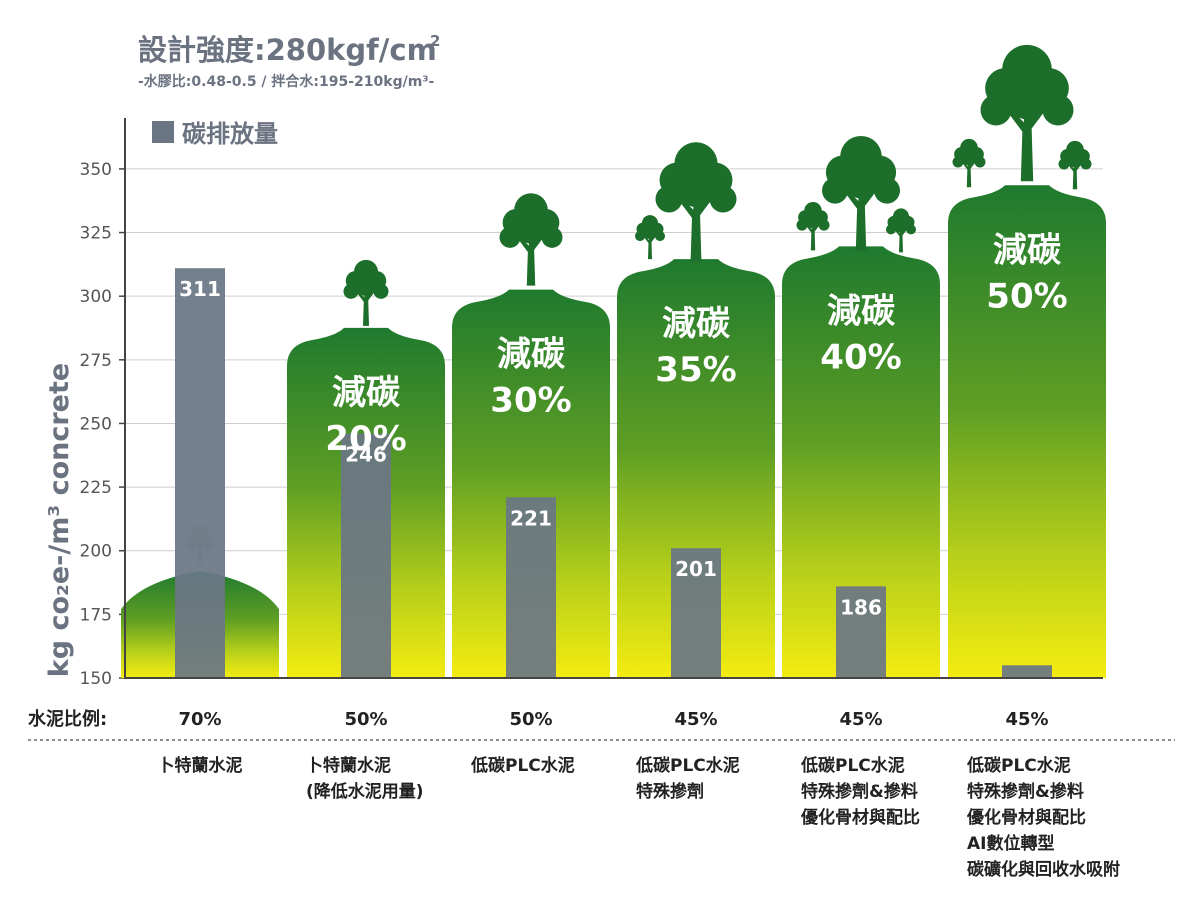 Image resolution: width=1200 pixels, height=905 pixels. I want to click on y-axis-label: kg co₂e-/m³ concrete, so click(59, 520).